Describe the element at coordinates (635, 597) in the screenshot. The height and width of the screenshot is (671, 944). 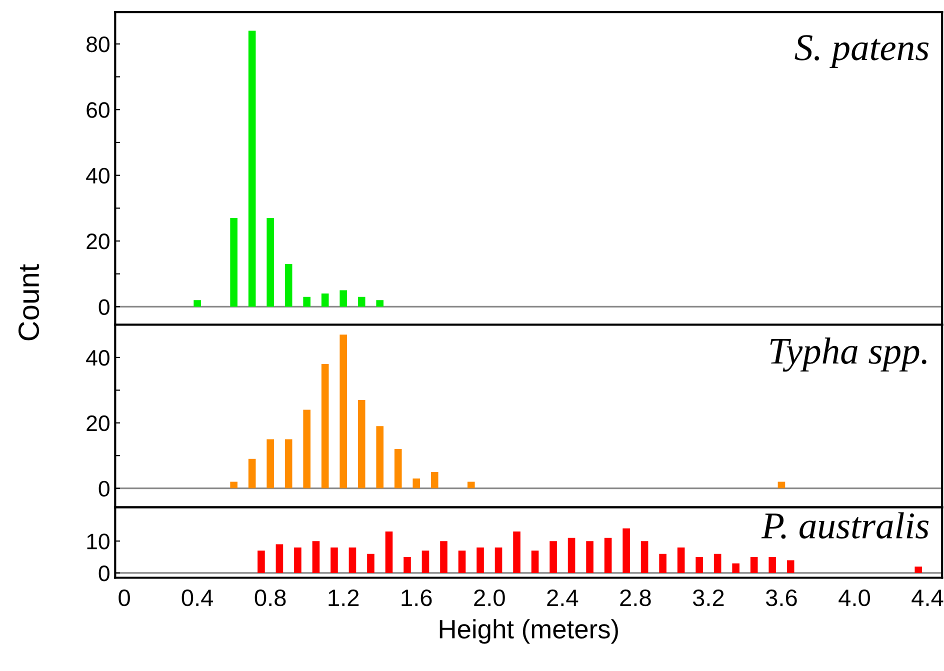
I see `x-tick-label: 2.8` at that location.